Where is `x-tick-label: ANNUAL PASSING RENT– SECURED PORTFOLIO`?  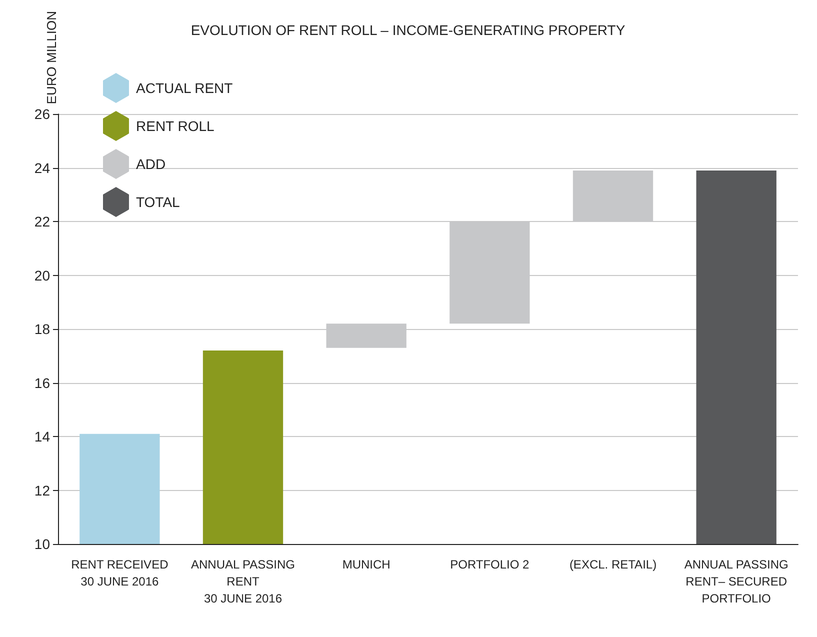 x-tick-label: ANNUAL PASSING RENT– SECURED PORTFOLIO is located at coordinates (736, 582).